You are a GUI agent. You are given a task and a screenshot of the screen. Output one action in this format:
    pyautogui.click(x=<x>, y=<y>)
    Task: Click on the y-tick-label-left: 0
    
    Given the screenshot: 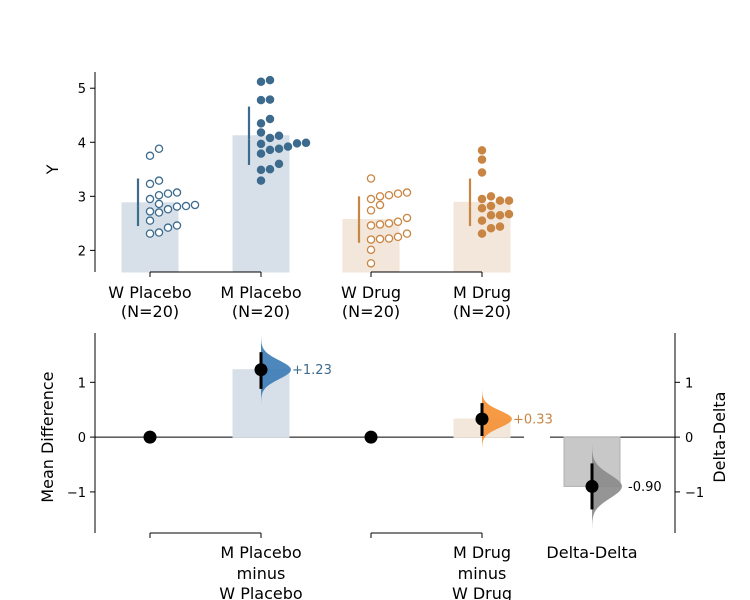 What is the action you would take?
    pyautogui.click(x=82, y=438)
    